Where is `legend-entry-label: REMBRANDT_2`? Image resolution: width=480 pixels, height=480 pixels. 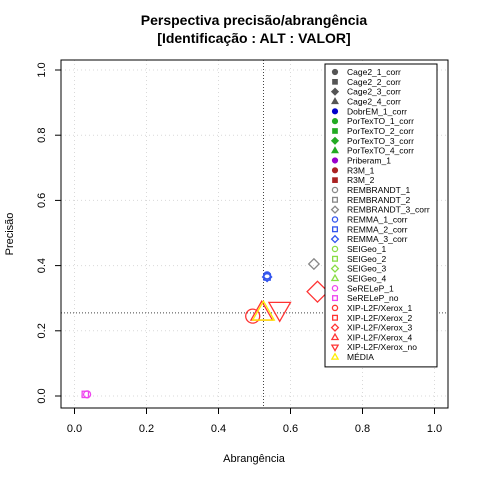 legend-entry-label: REMBRANDT_2 is located at coordinates (379, 200).